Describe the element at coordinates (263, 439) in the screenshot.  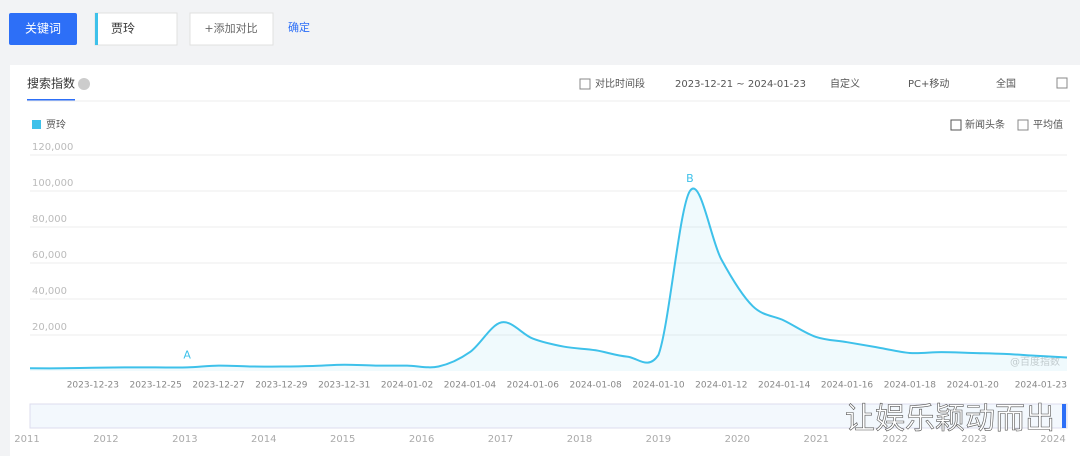
I see `timeline-year: 2014` at that location.